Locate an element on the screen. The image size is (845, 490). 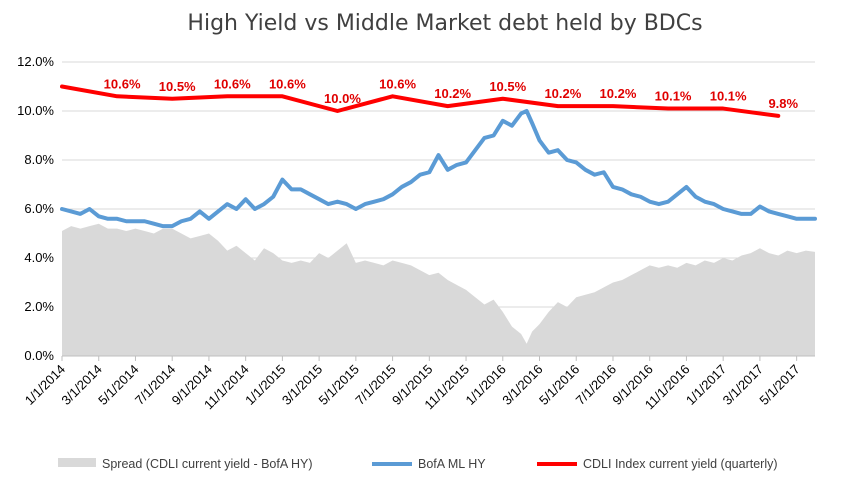
cdli-yield-line is located at coordinates (420, 101).